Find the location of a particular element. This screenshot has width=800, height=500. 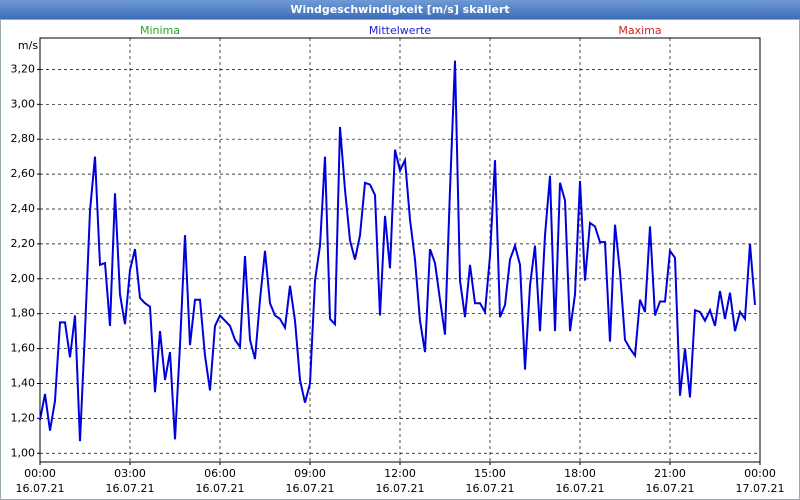

x-tick-label: 06:00 16.07.21 is located at coordinates (220, 481).